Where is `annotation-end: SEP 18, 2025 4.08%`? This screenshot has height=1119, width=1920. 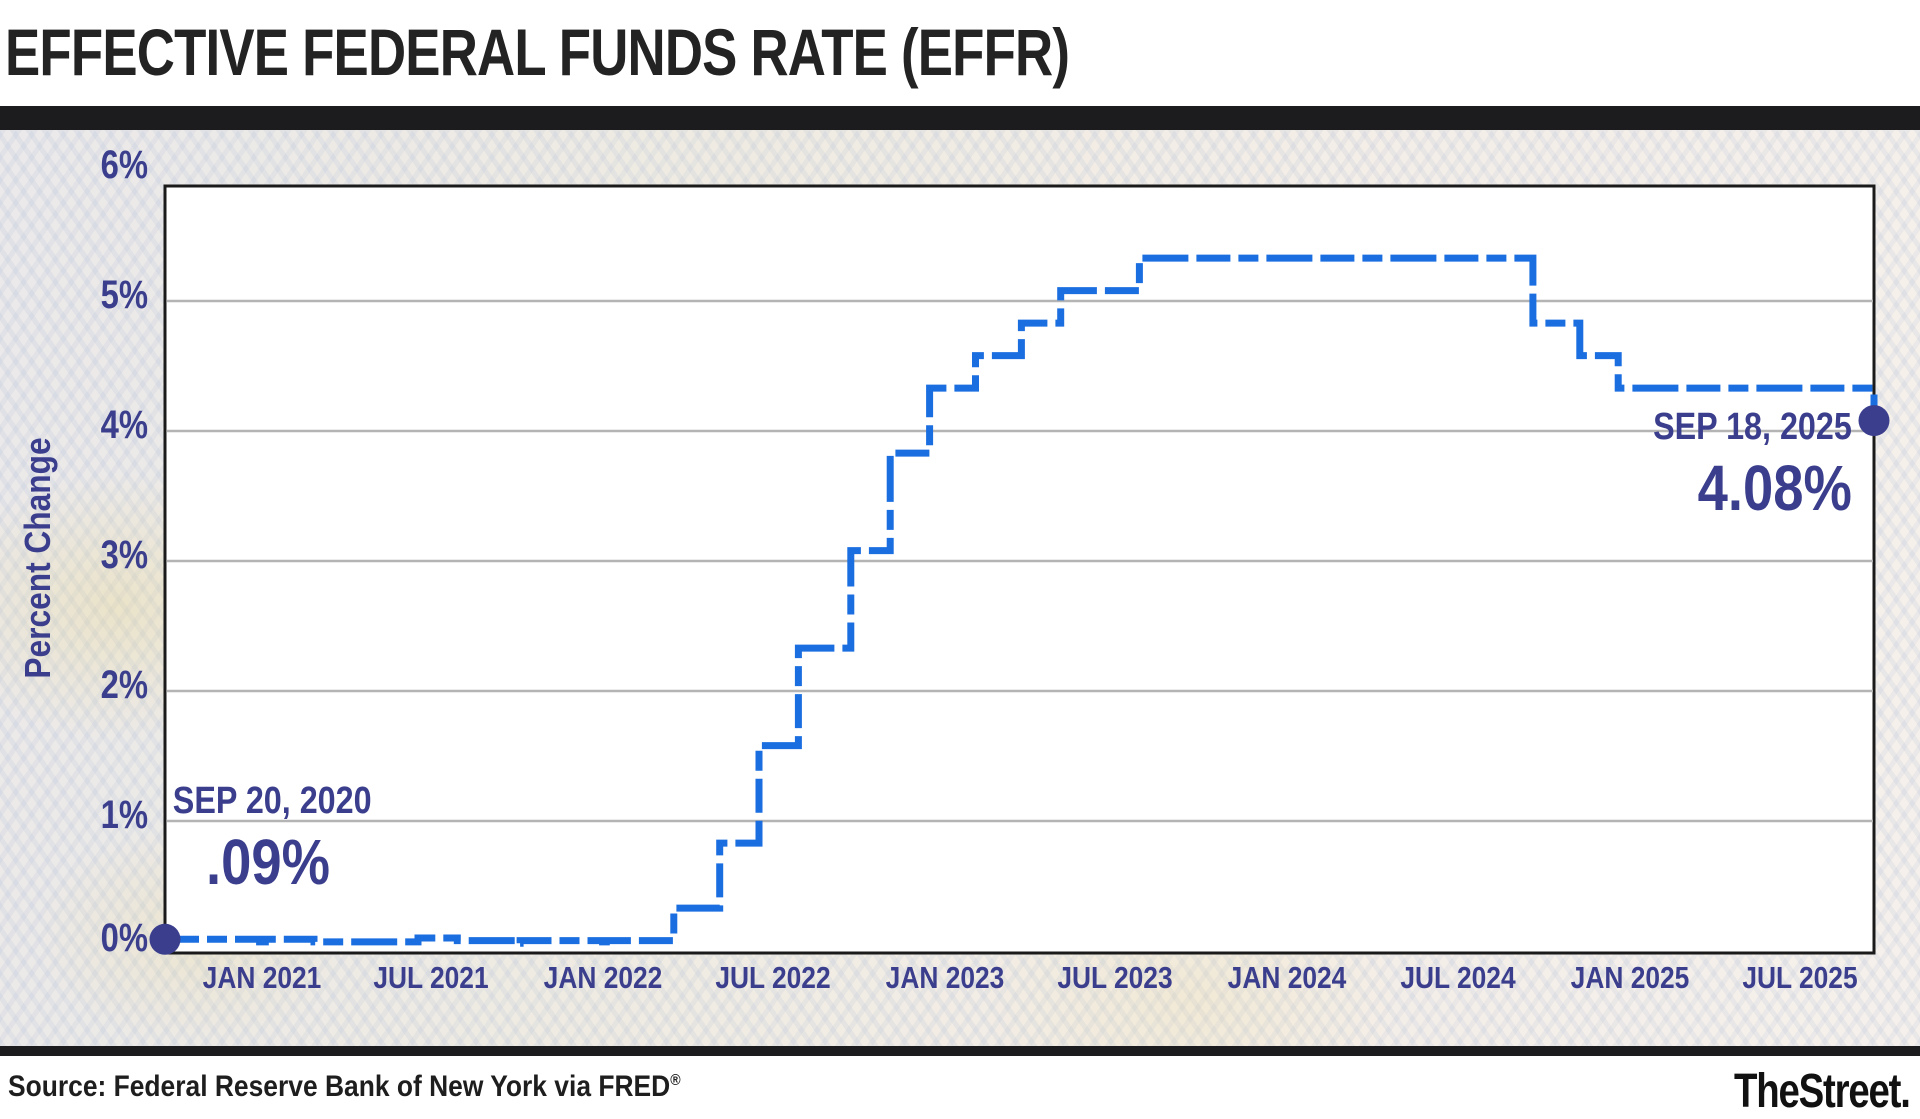 annotation-end: SEP 18, 2025 4.08% is located at coordinates (1735, 465).